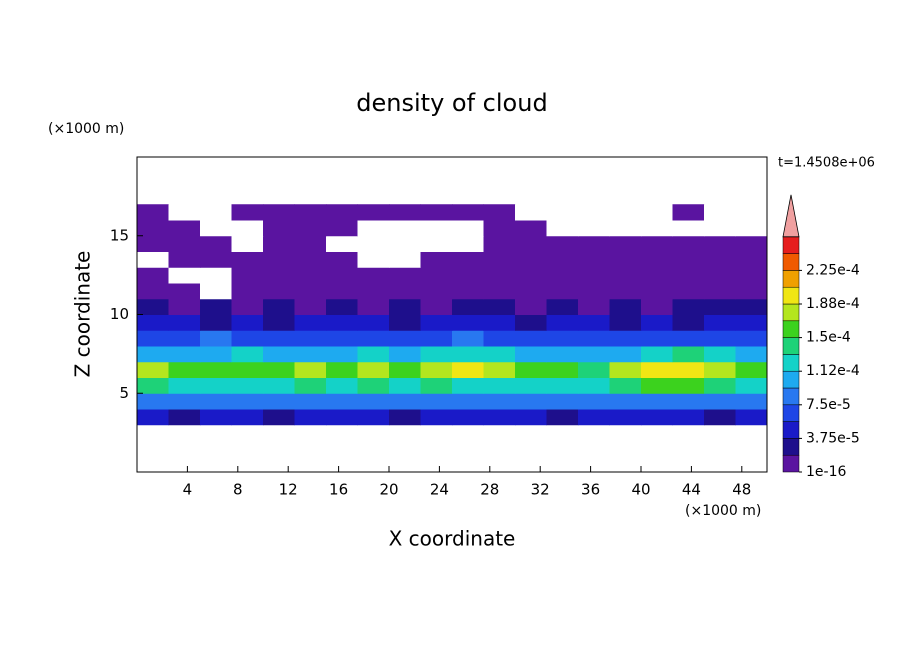 Image resolution: width=904 pixels, height=654 pixels. What do you see at coordinates (590, 490) in the screenshot?
I see `x-tick-label: 36` at bounding box center [590, 490].